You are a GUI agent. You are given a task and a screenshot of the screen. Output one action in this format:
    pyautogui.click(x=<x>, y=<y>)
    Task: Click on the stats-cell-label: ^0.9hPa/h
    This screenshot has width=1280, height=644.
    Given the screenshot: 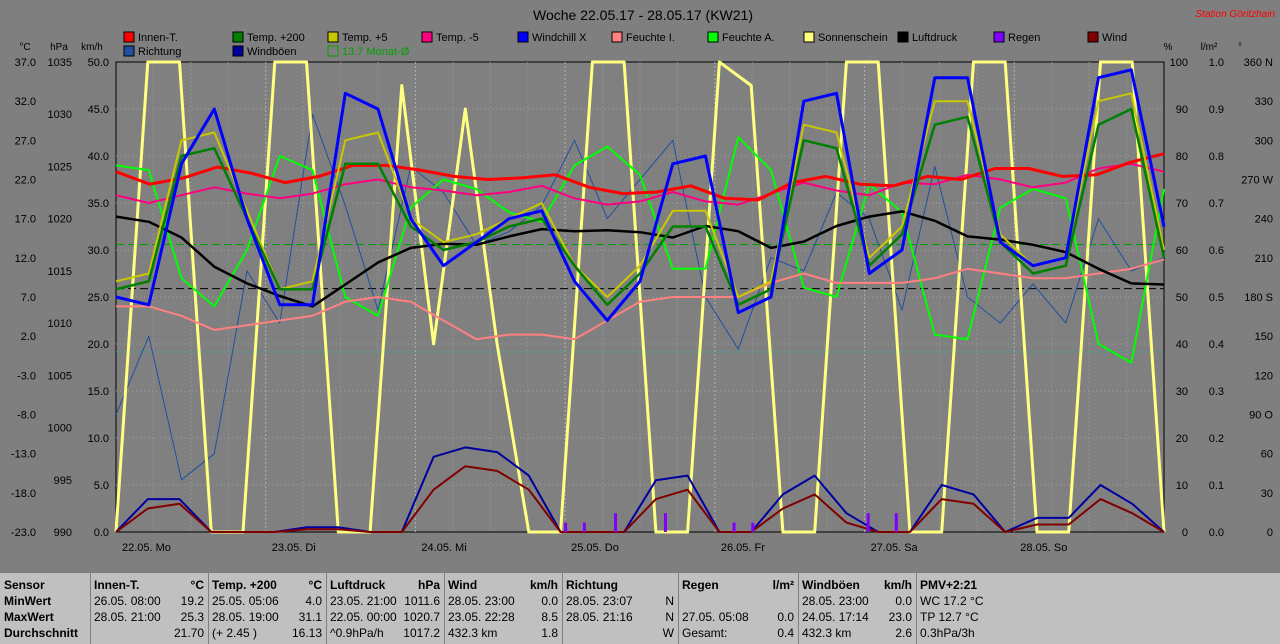 What is the action you would take?
    pyautogui.click(x=357, y=633)
    